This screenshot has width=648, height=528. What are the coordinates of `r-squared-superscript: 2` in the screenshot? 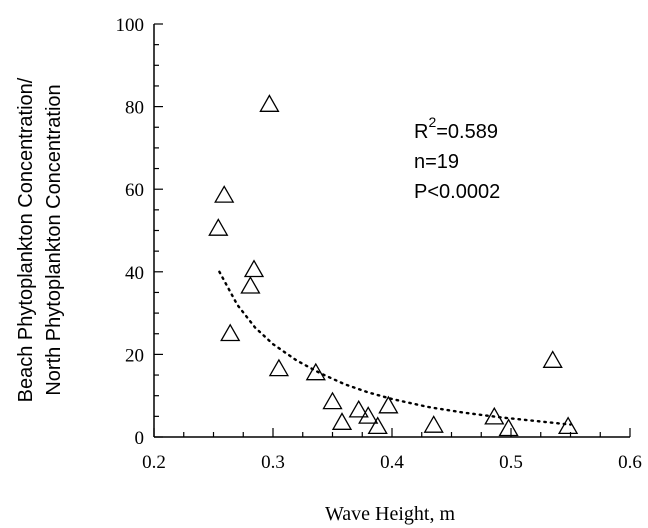 It's located at (432, 122).